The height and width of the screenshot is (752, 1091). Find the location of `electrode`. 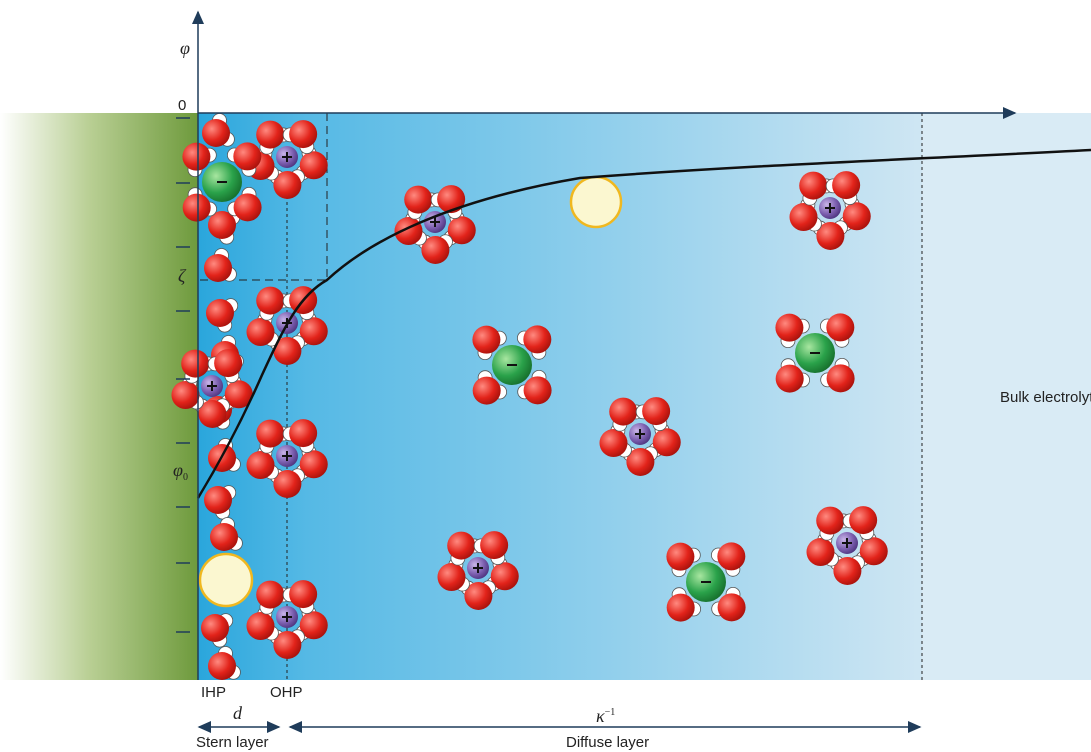

electrode is located at coordinates (99, 396).